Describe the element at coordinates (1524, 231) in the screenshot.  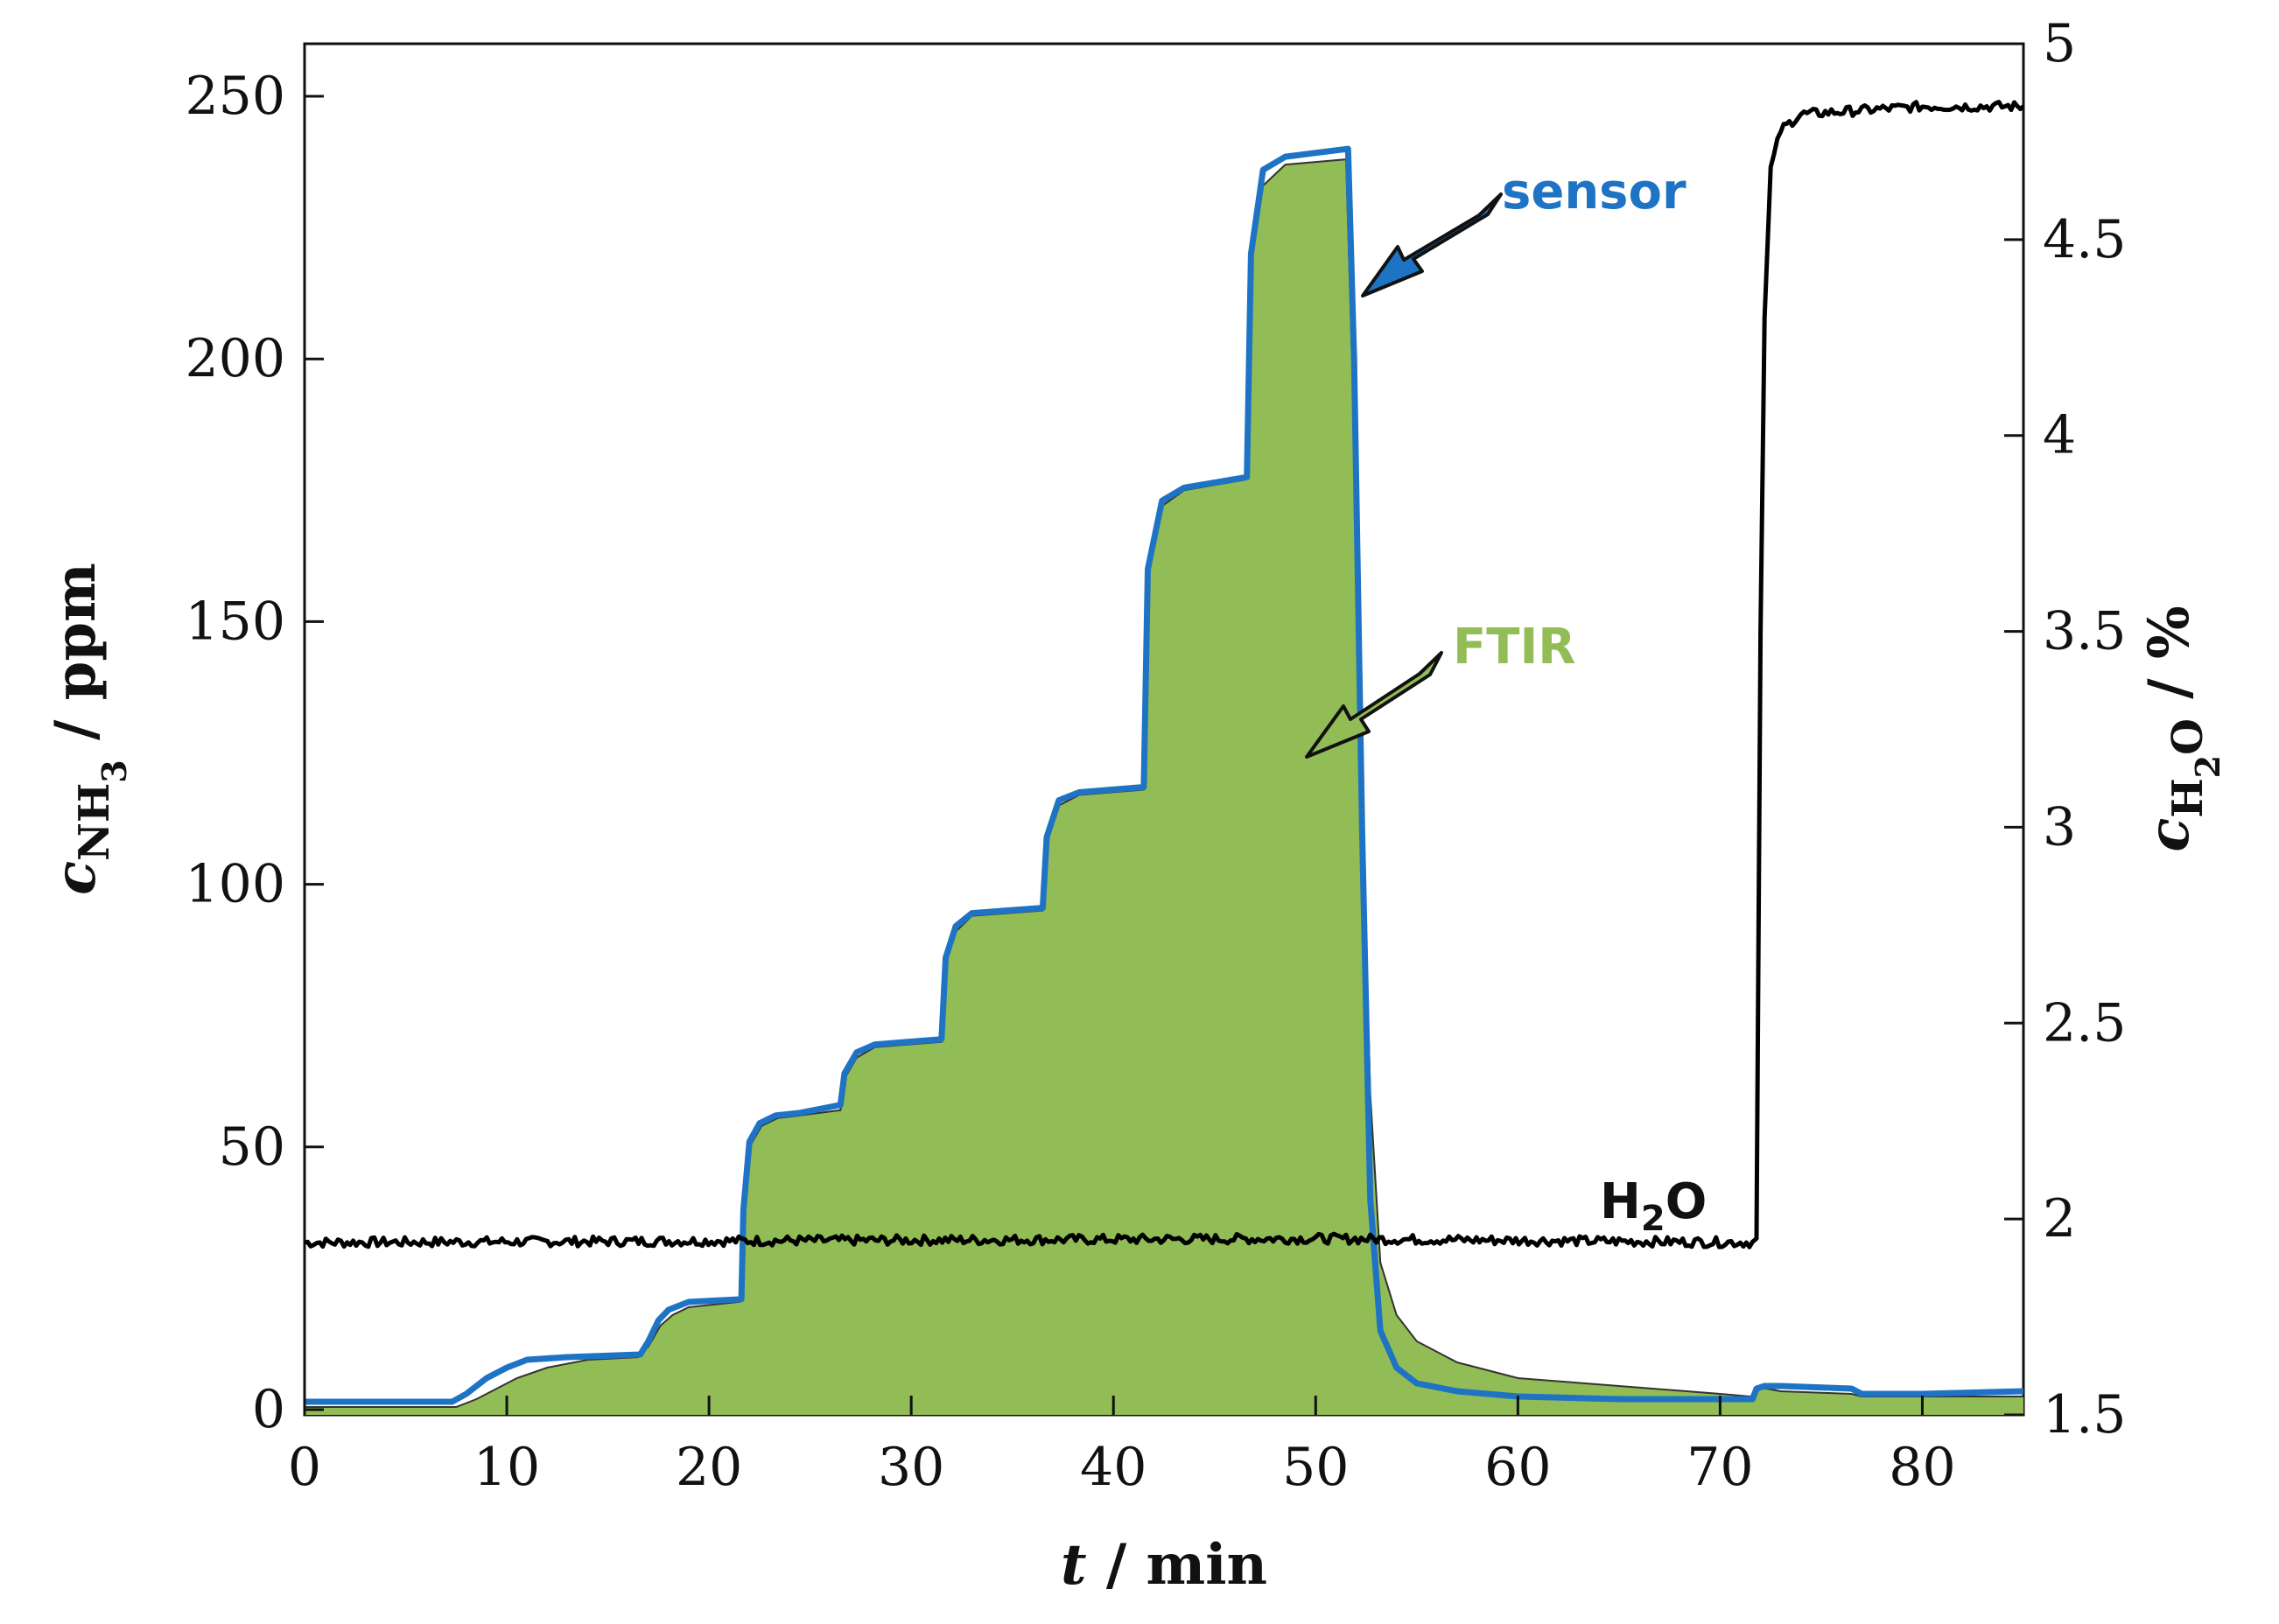
I see `sensor-annotation: sensor` at that location.